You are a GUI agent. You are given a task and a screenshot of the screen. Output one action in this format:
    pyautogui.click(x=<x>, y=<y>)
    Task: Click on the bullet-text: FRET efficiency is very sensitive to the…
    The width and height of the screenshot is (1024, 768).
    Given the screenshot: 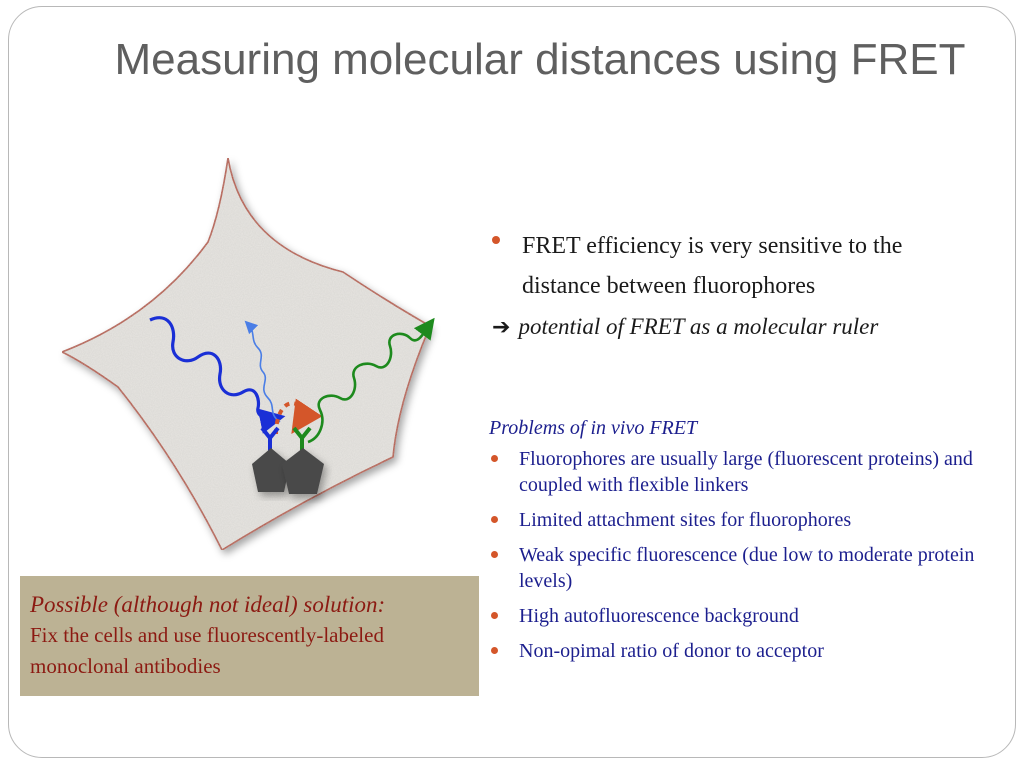 What is the action you would take?
    pyautogui.click(x=712, y=266)
    